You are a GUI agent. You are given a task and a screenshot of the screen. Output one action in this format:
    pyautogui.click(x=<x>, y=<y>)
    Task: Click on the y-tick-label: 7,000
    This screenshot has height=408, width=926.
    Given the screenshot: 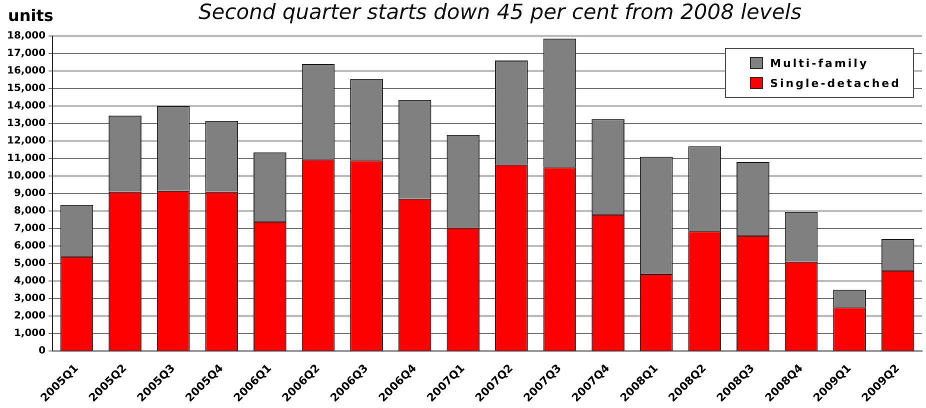 What is the action you would take?
    pyautogui.click(x=30, y=228)
    